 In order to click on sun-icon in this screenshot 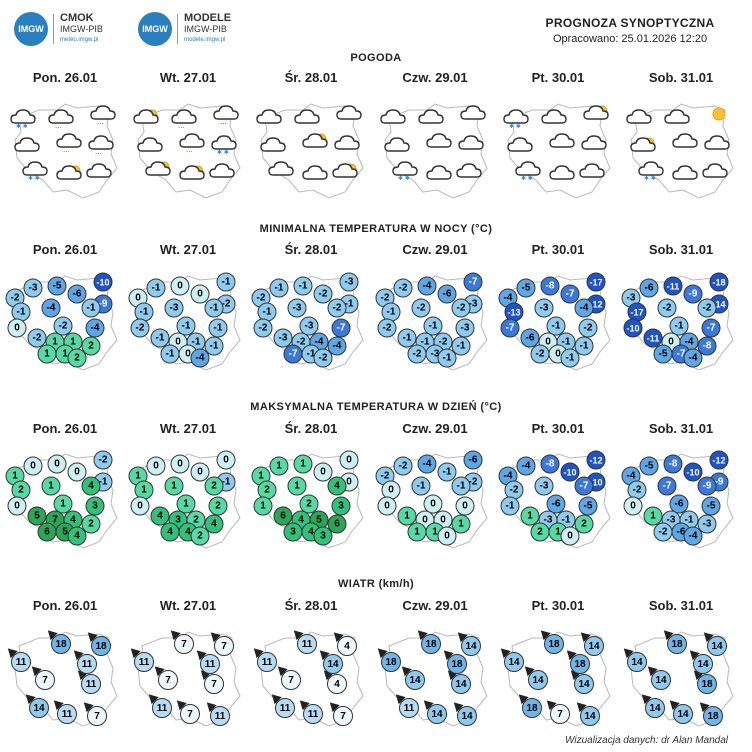, I will do `click(719, 114)`.